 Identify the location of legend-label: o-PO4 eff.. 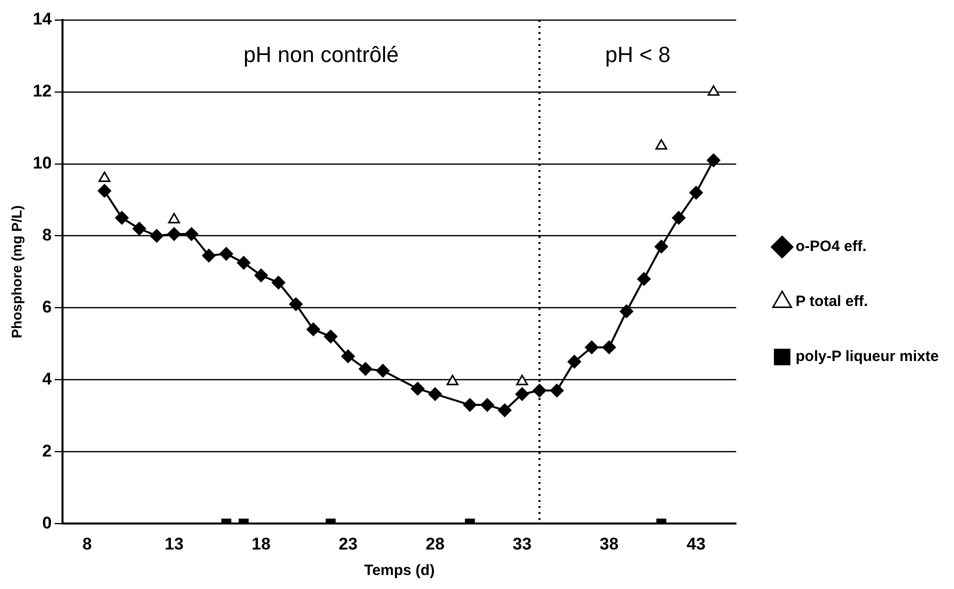
(831, 247).